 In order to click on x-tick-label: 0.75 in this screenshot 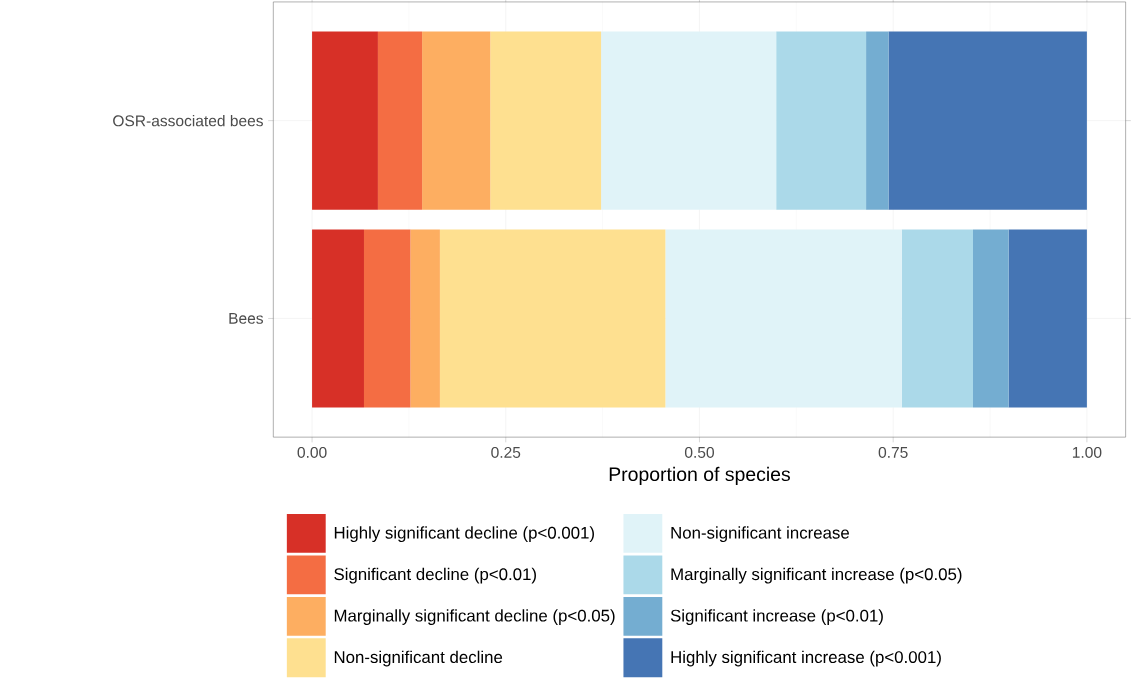, I will do `click(893, 452)`.